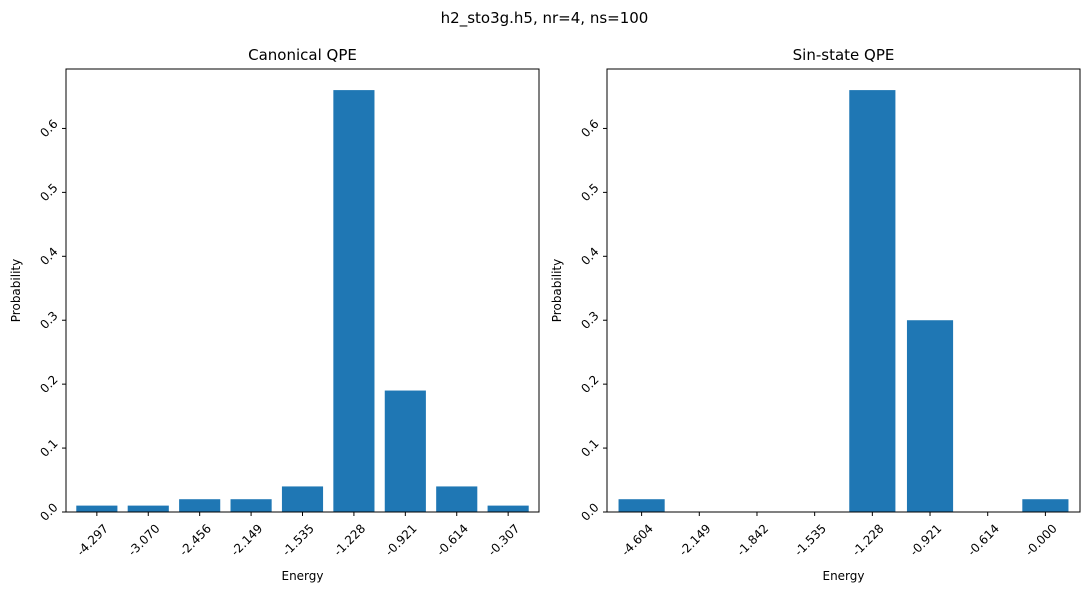  I want to click on chart-title: Canonical QPE, so click(302, 55).